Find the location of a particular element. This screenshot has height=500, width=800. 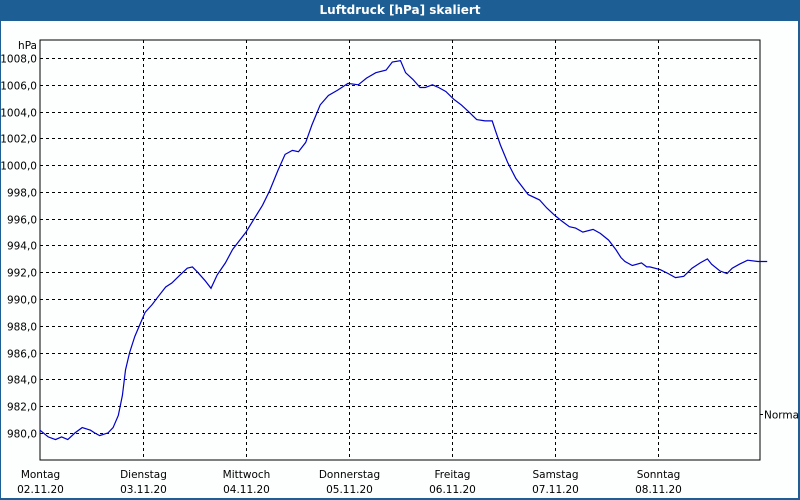

x-tick-day: Donnerstag is located at coordinates (349, 475).